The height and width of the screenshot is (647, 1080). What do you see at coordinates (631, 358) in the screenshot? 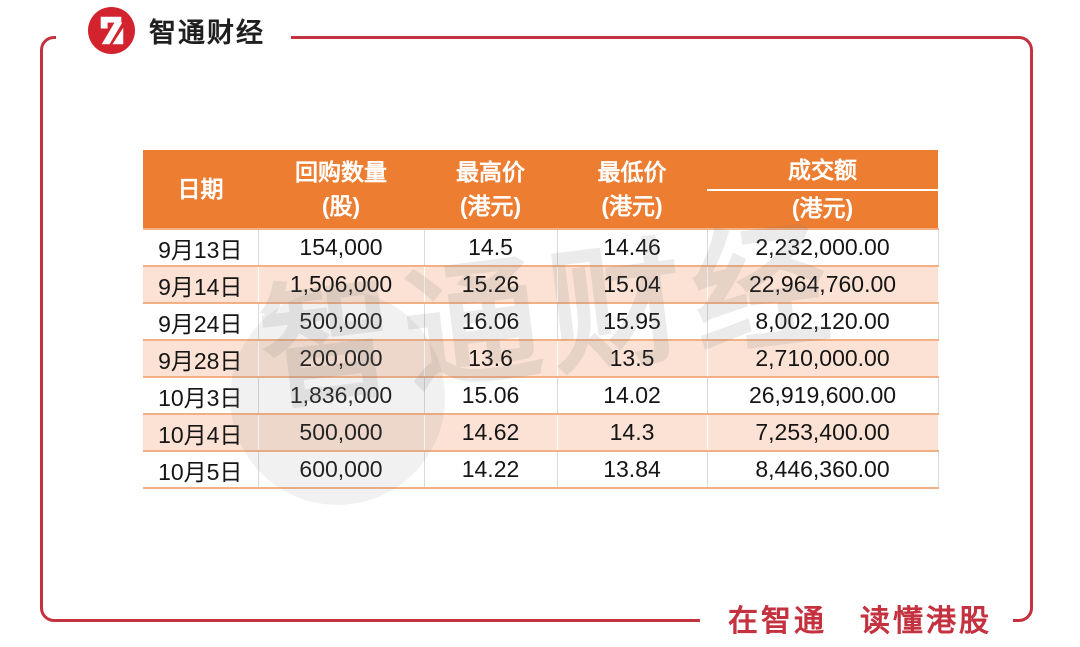
I see `cell-low: 13.5` at bounding box center [631, 358].